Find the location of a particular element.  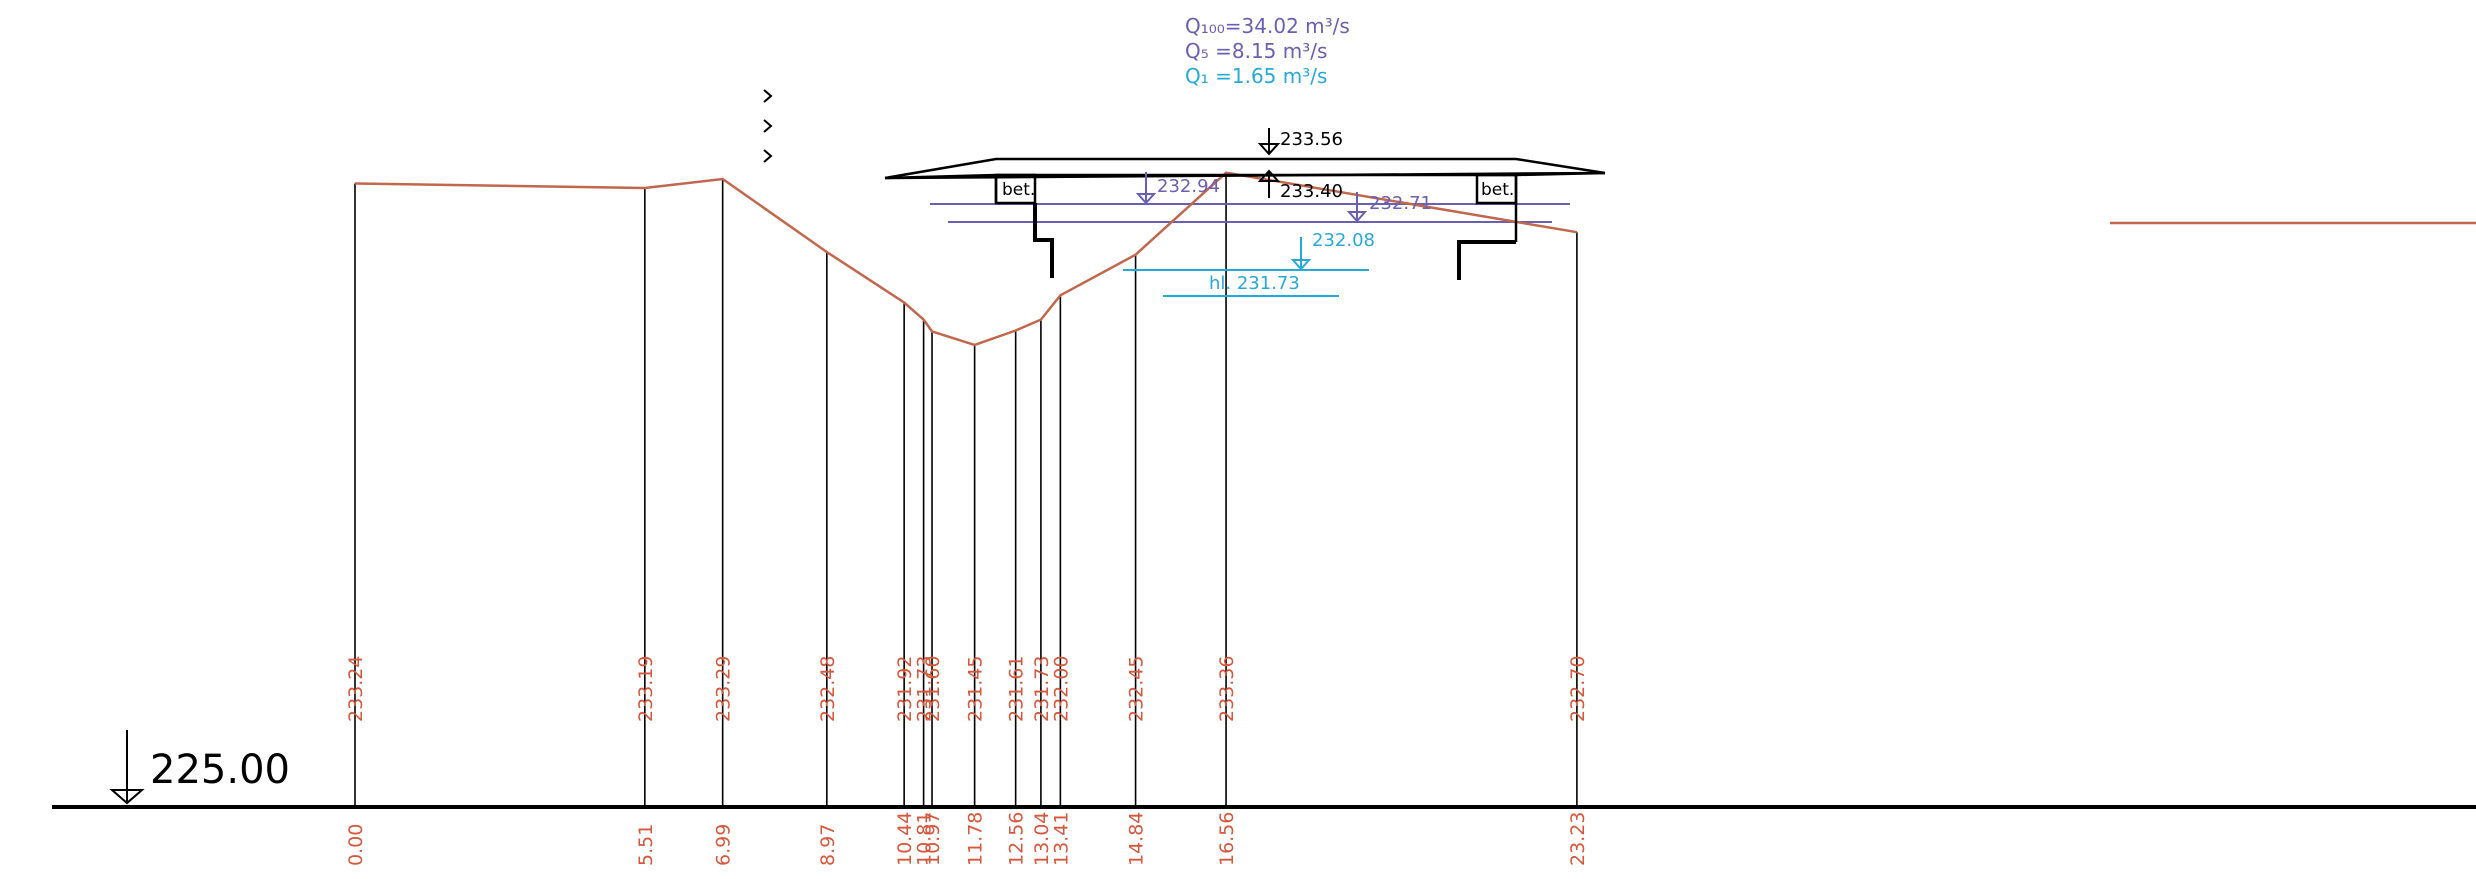

right-abutment-label: bet. is located at coordinates (1497, 190).